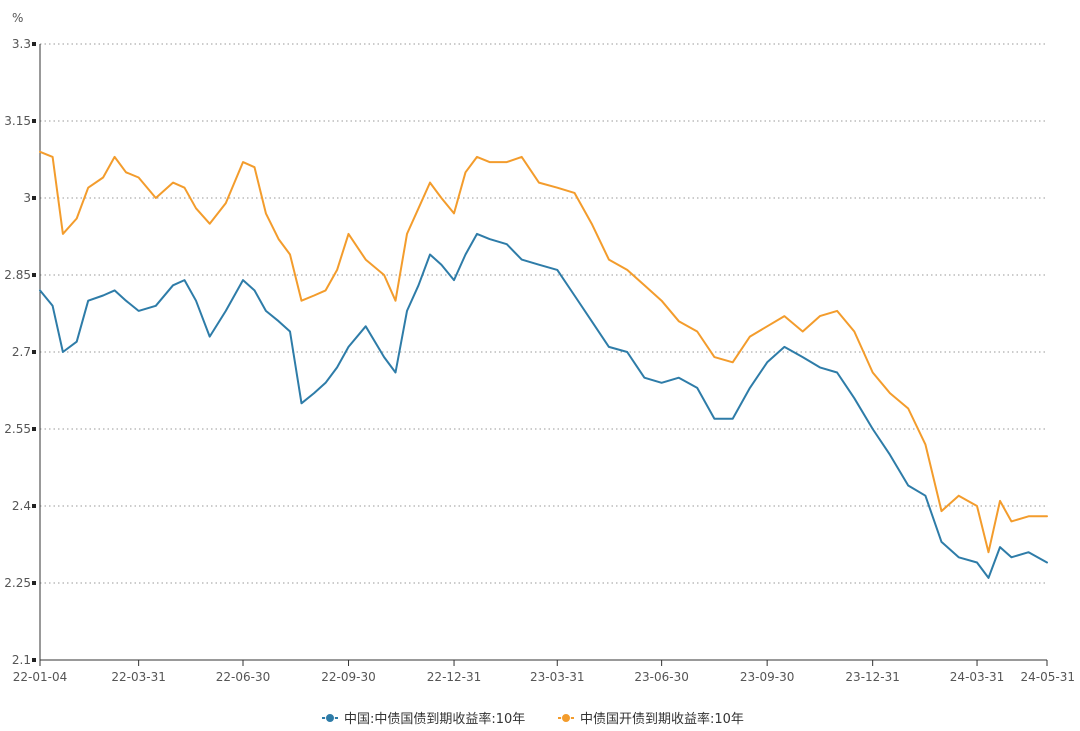 The image size is (1080, 731). What do you see at coordinates (17, 18) in the screenshot?
I see `y-axis-unit-label: %` at bounding box center [17, 18].